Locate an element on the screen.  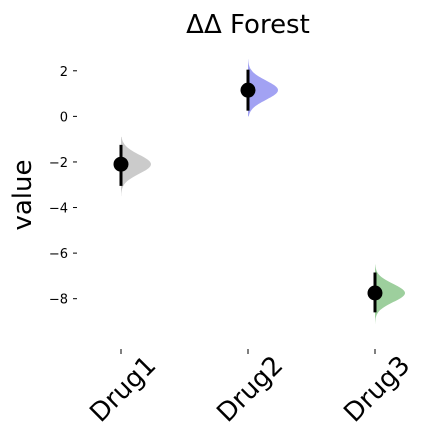
x-tick-label: Drug1 is located at coordinates (123, 389).